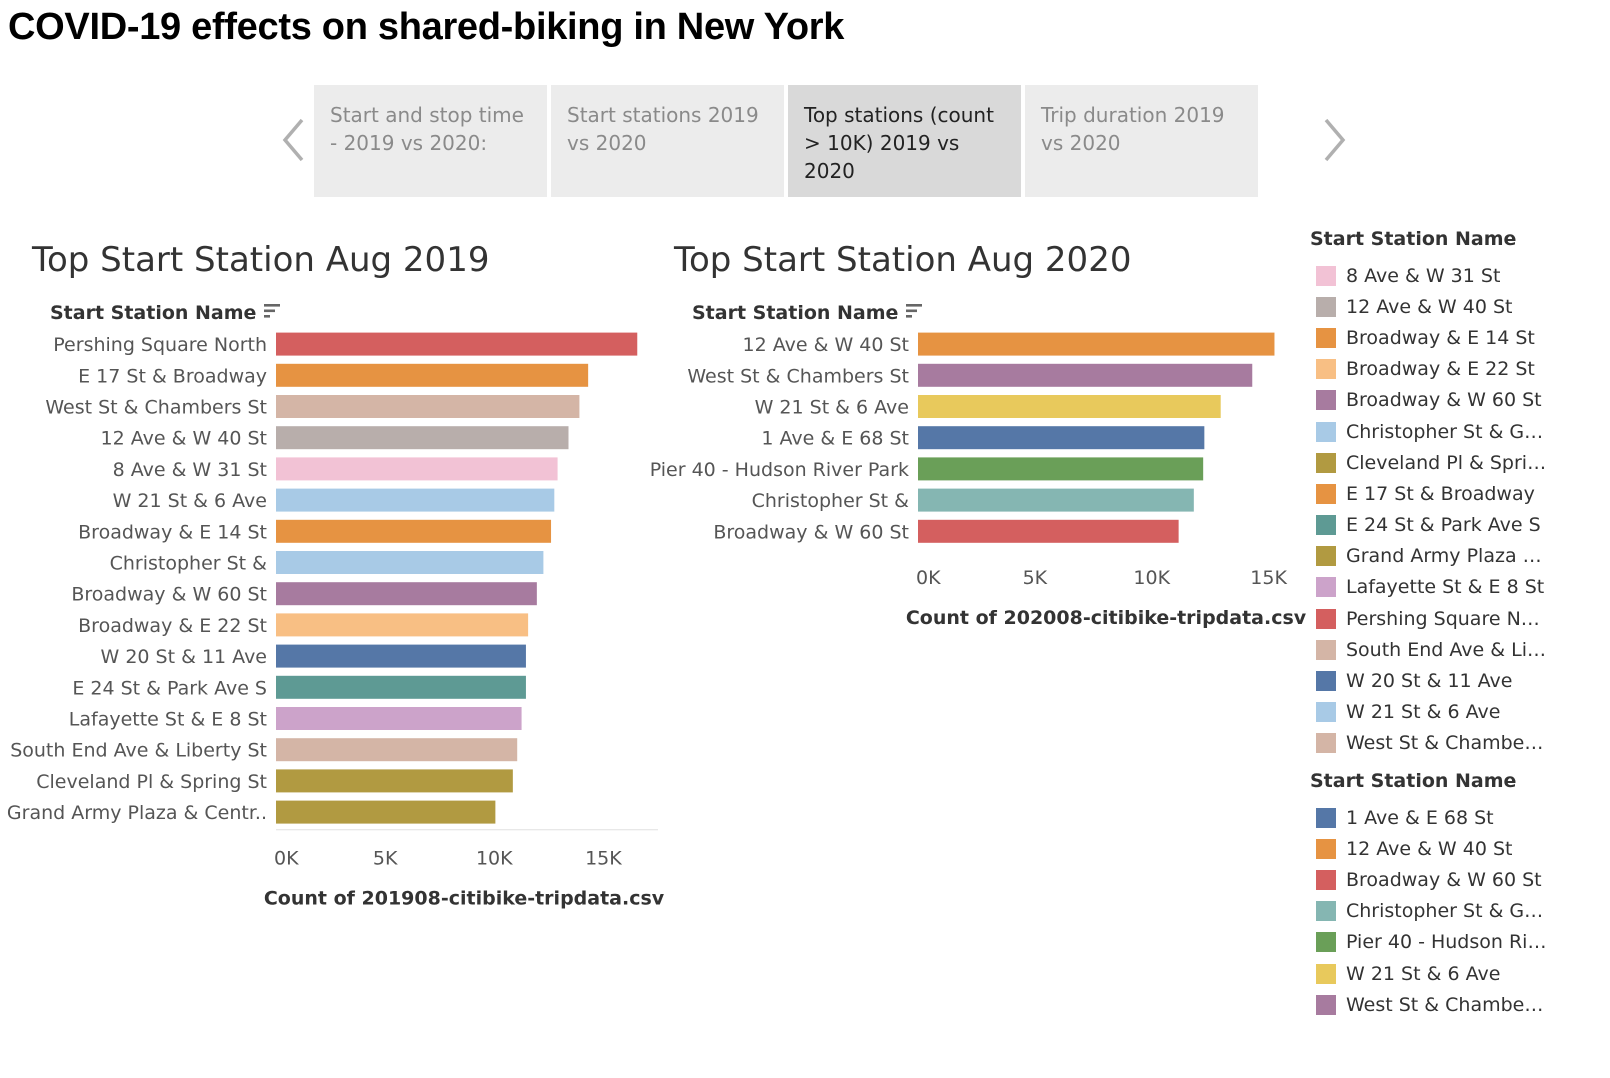  Describe the element at coordinates (1460, 817) in the screenshot. I see `legend-item: 1 Ave & E 68 St` at that location.